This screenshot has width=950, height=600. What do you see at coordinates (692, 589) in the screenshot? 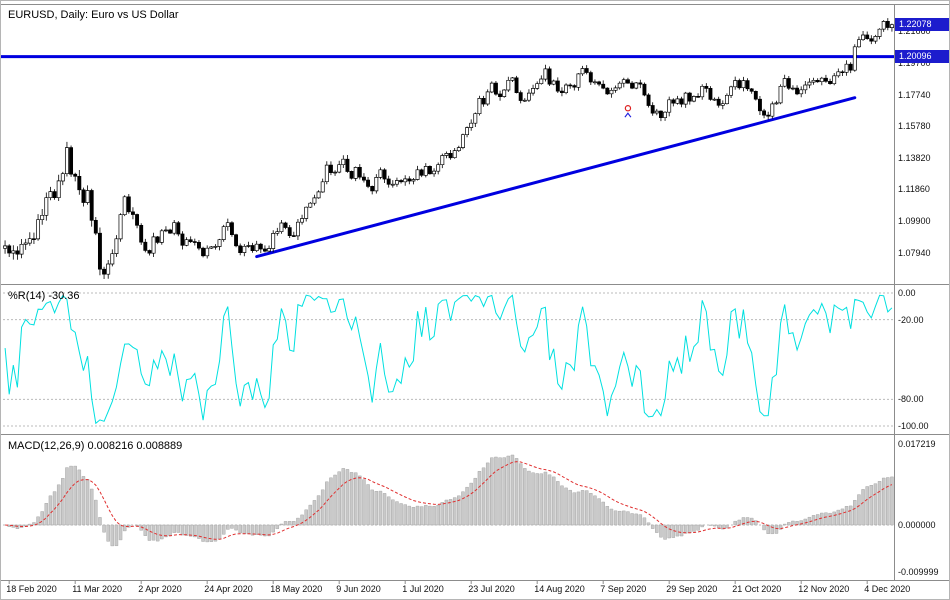
I see `date-label: 29 Sep 2020` at bounding box center [692, 589].